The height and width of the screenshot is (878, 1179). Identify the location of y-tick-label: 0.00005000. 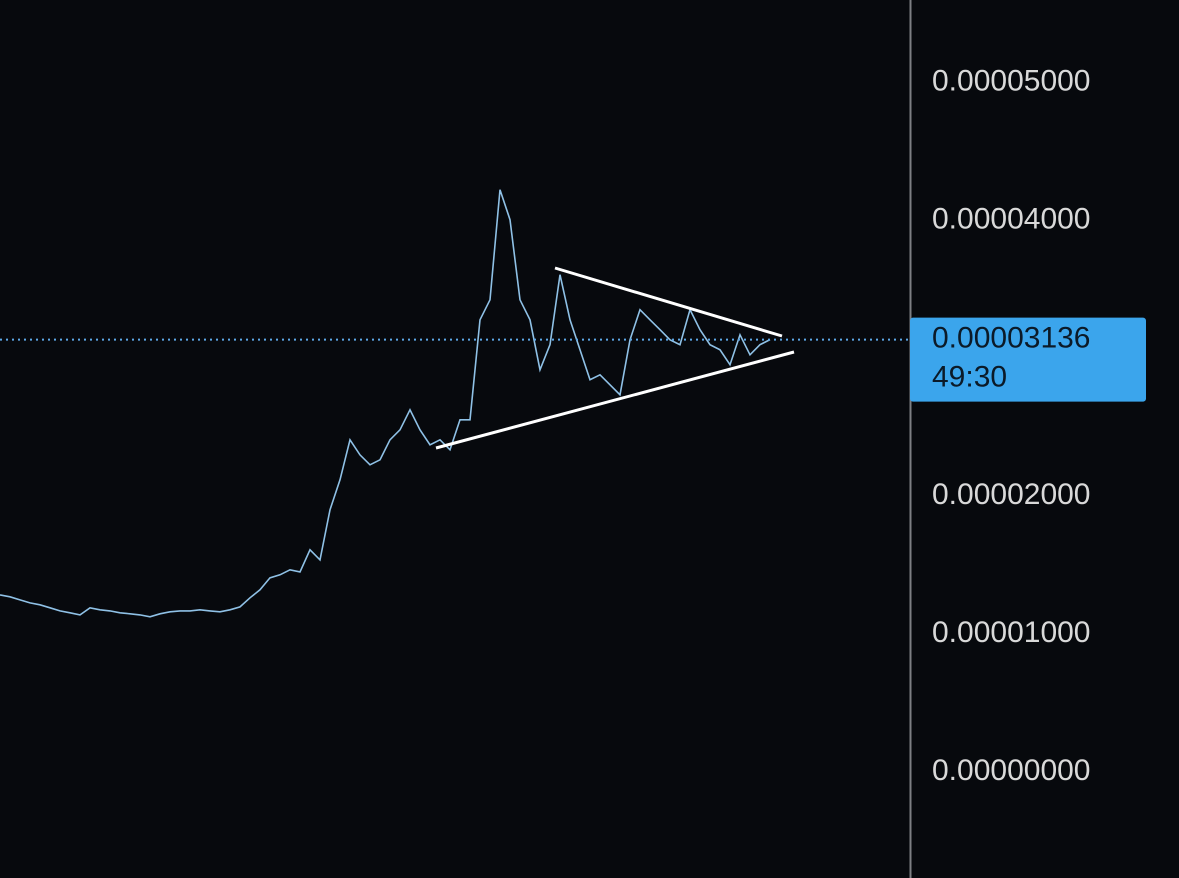
(1011, 81).